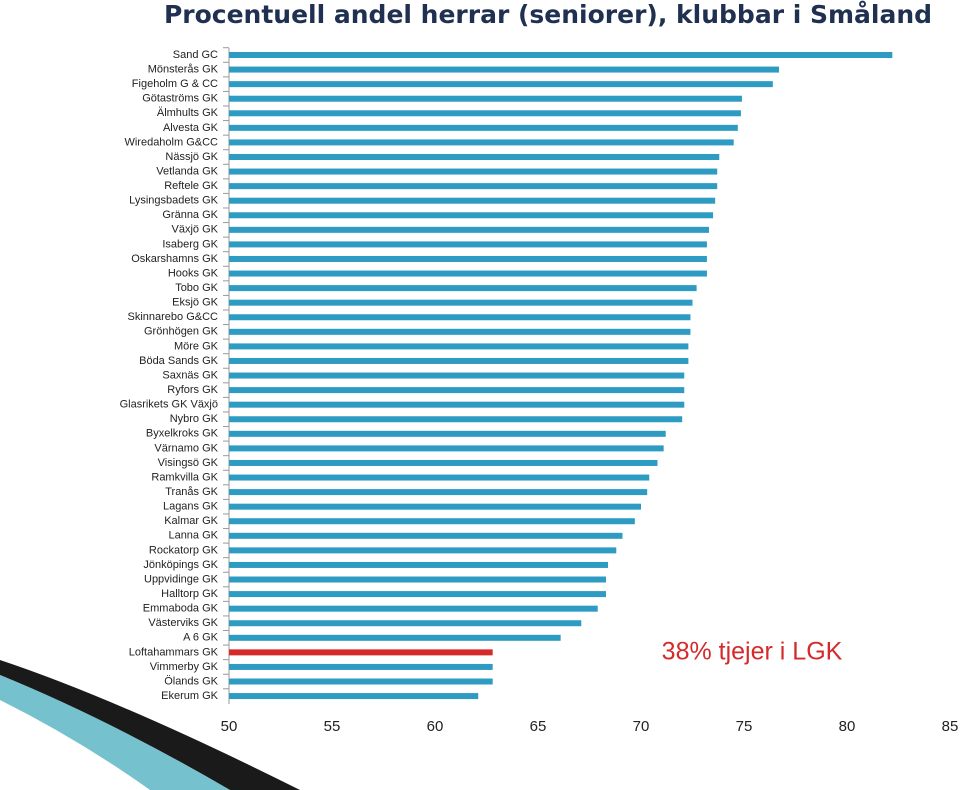 This screenshot has height=790, width=960. Describe the element at coordinates (229, 726) in the screenshot. I see `x-tick-label: 50` at that location.